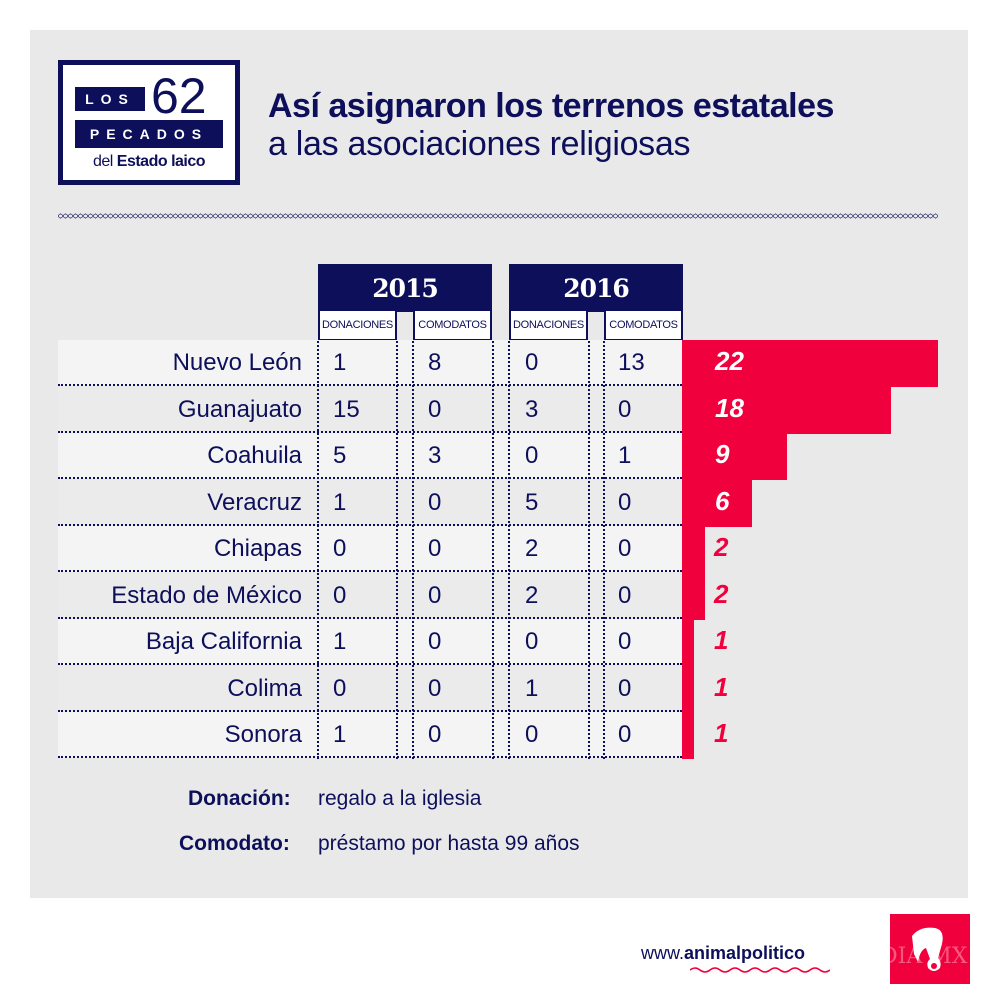 This screenshot has height=1007, width=1000. What do you see at coordinates (631, 362) in the screenshot?
I see `cell-c2016: 13` at bounding box center [631, 362].